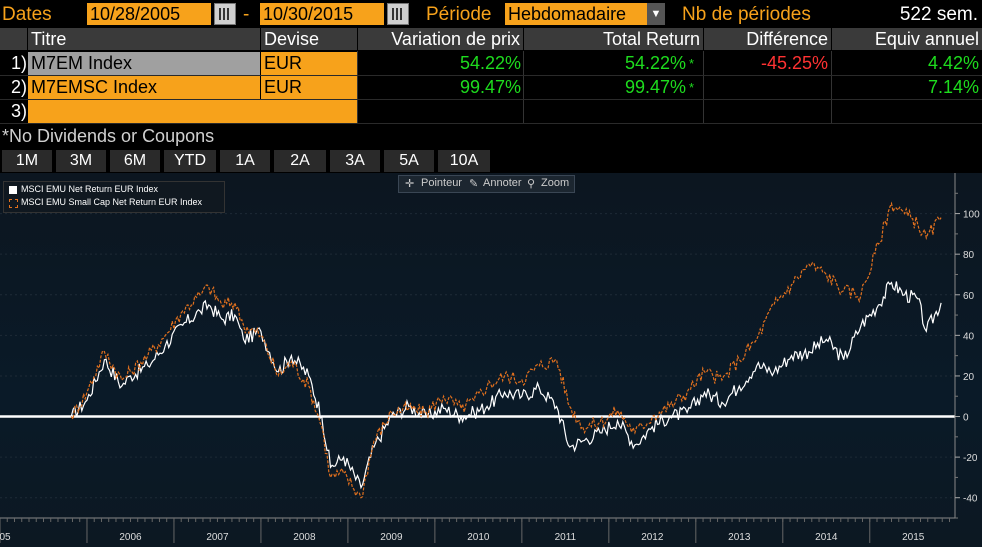 The height and width of the screenshot is (547, 982). Describe the element at coordinates (474, 184) in the screenshot. I see `pencil-icon: ✎` at that location.